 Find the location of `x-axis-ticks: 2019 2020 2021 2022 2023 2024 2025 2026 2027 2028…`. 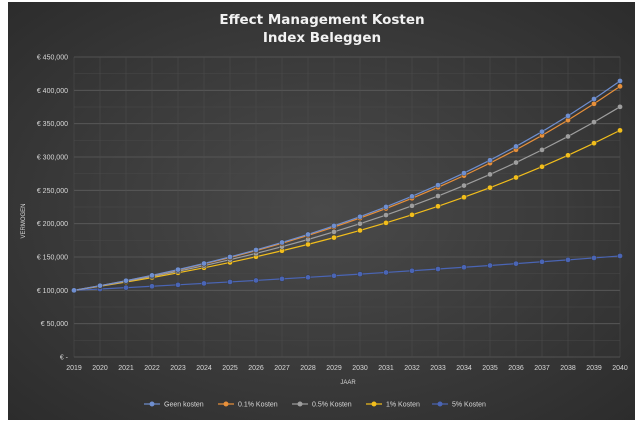

x-axis-ticks: 2019 2020 2021 2022 2023 2024 2025 2026 2027 2028… is located at coordinates (347, 368).